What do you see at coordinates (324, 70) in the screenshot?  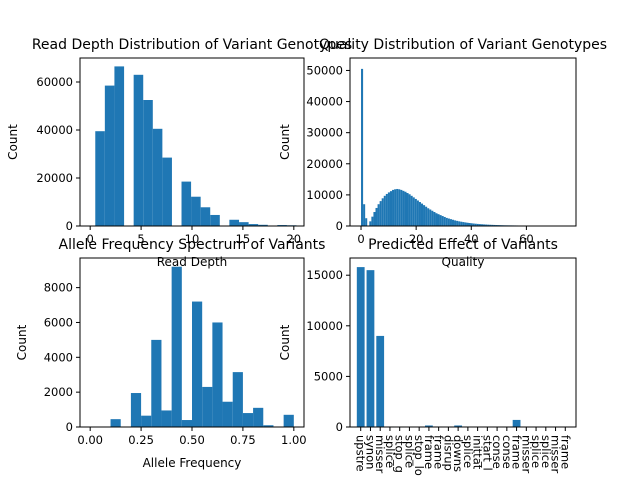 I see `y-tick-label: 50000` at bounding box center [324, 70].